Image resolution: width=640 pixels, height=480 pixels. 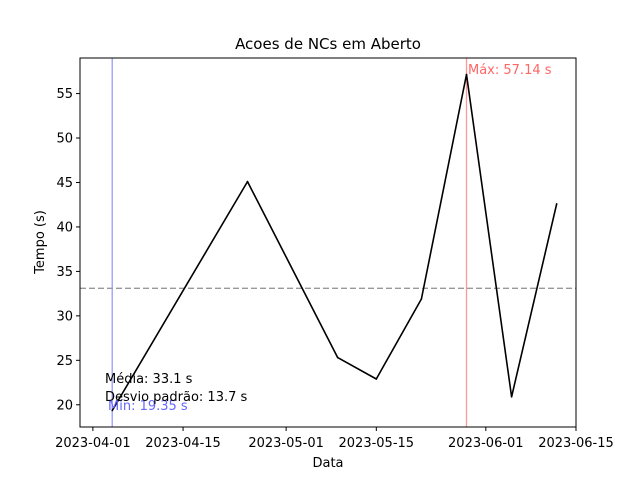 What do you see at coordinates (64, 272) in the screenshot?
I see `y-tick-label: 35` at bounding box center [64, 272].